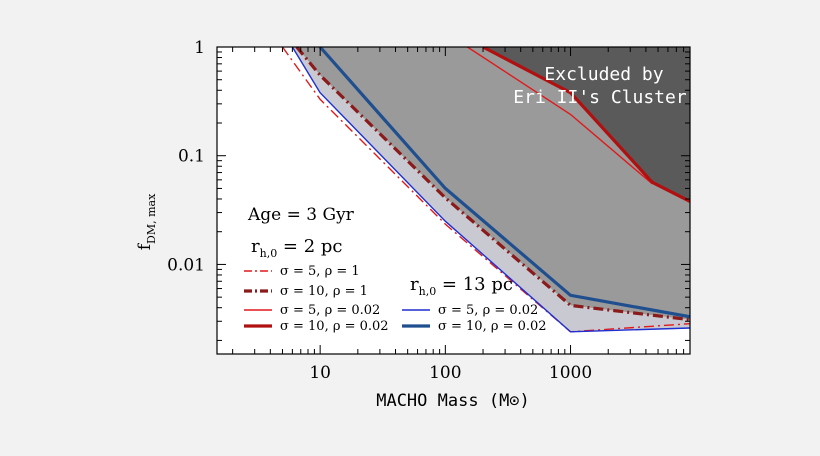 This screenshot has width=820, height=456. What do you see at coordinates (320, 271) in the screenshot?
I see `legend-label: σ = 5, ρ = 1` at bounding box center [320, 271].